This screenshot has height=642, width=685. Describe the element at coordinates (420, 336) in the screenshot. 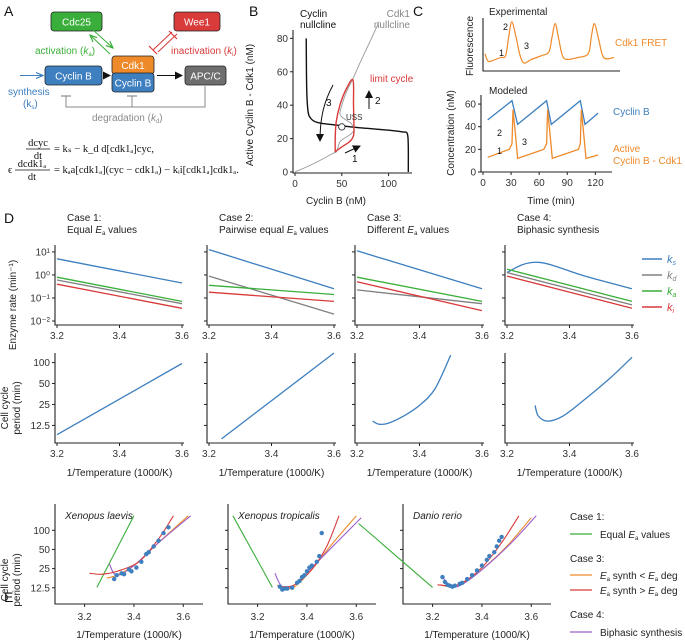

I see `rate-xtick-label: 3.4` at that location.